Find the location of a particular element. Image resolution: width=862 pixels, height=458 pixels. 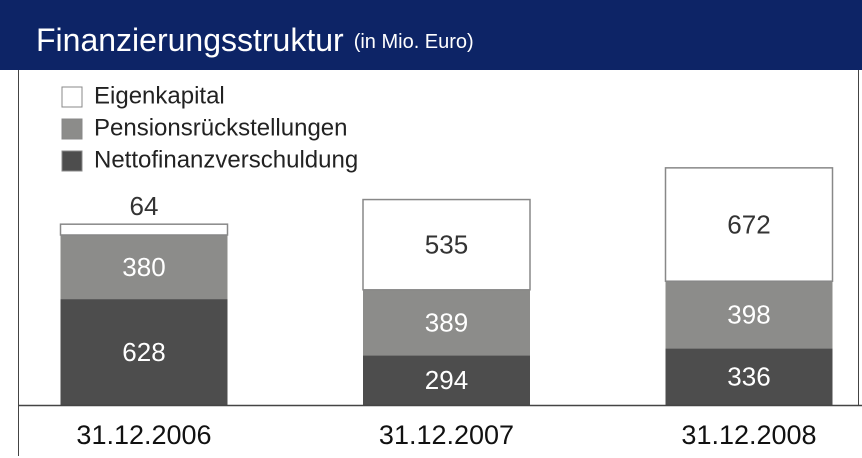

chart-title: Finanzierungsstruktur (in Mio. Euro) is located at coordinates (255, 40).